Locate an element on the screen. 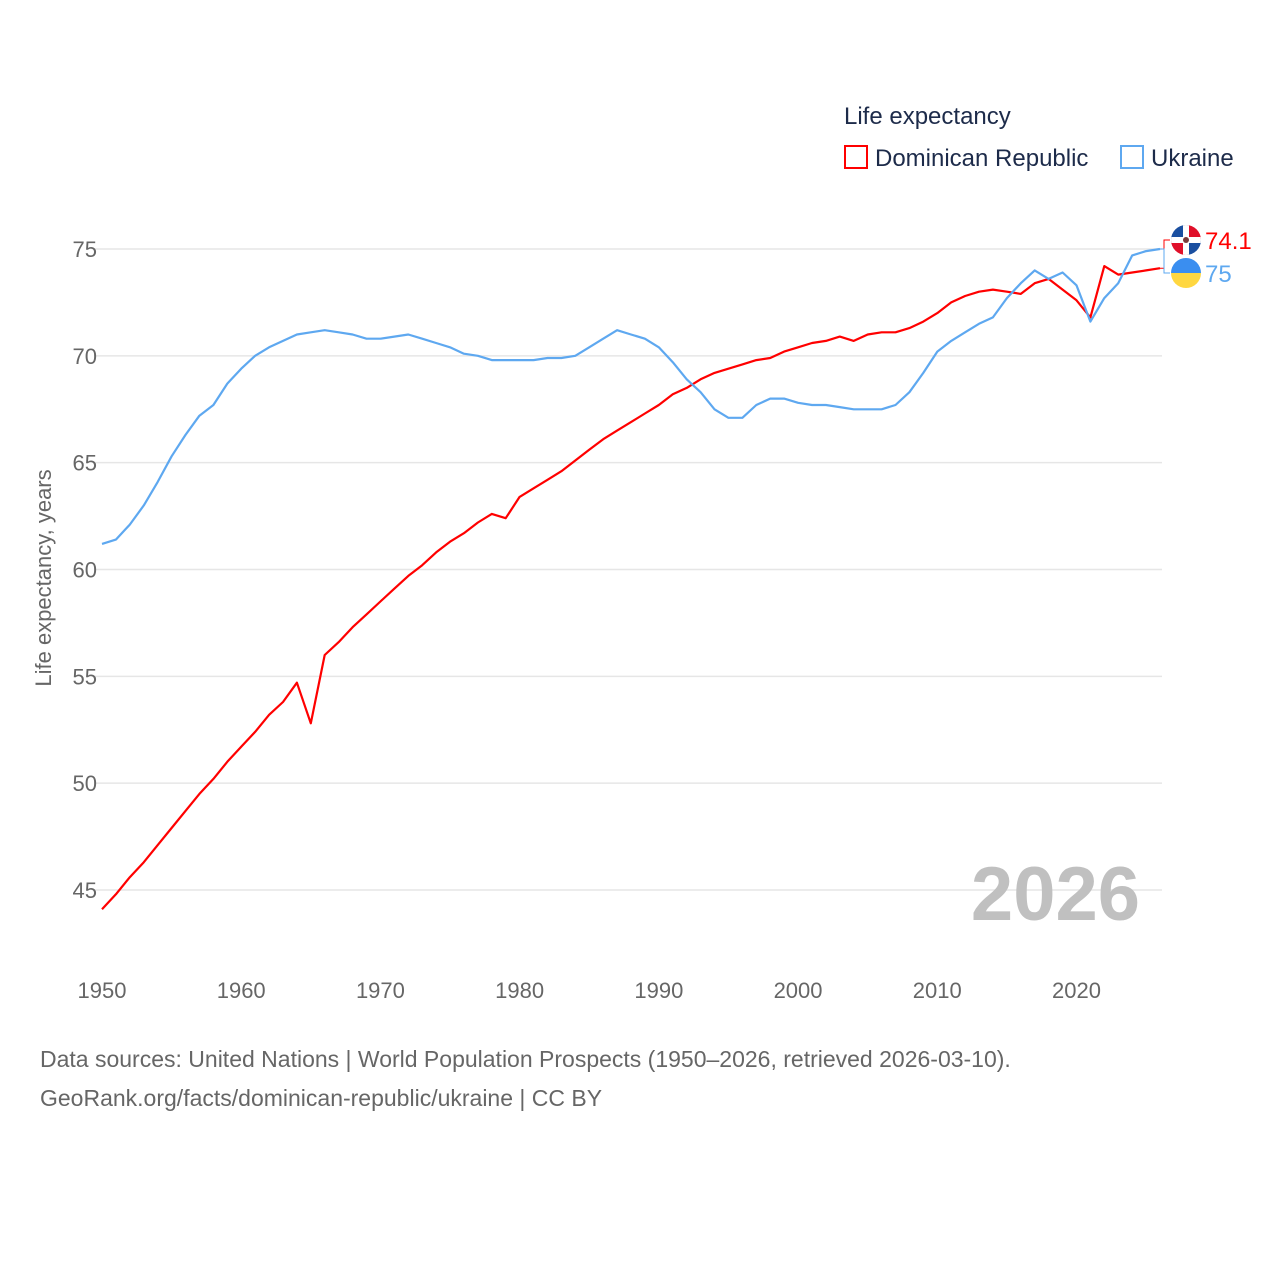 The height and width of the screenshot is (1280, 1280). y-tick-label: 50 is located at coordinates (85, 783).